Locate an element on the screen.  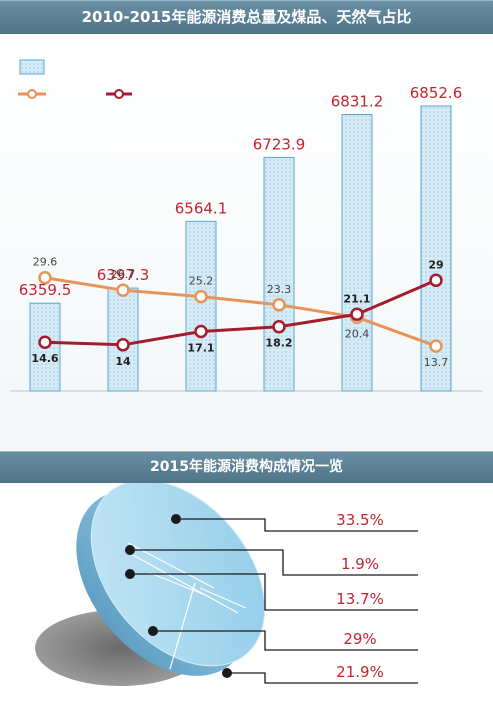
legend-coal-marker is located at coordinates (32, 94).